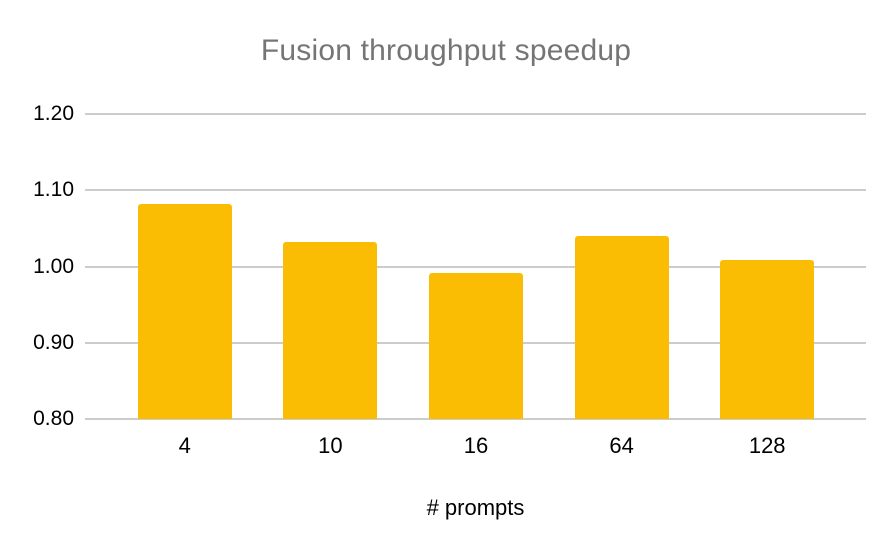 The height and width of the screenshot is (550, 892). What do you see at coordinates (53, 113) in the screenshot?
I see `y-axis-tick-label: 1.20` at bounding box center [53, 113].